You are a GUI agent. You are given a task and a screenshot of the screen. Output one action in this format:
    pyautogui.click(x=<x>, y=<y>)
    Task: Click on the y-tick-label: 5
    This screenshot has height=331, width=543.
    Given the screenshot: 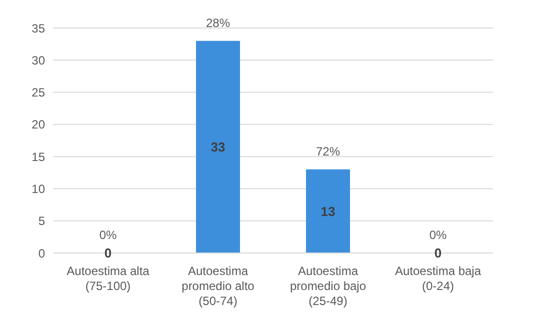 What is the action you would take?
    pyautogui.click(x=42, y=221)
    